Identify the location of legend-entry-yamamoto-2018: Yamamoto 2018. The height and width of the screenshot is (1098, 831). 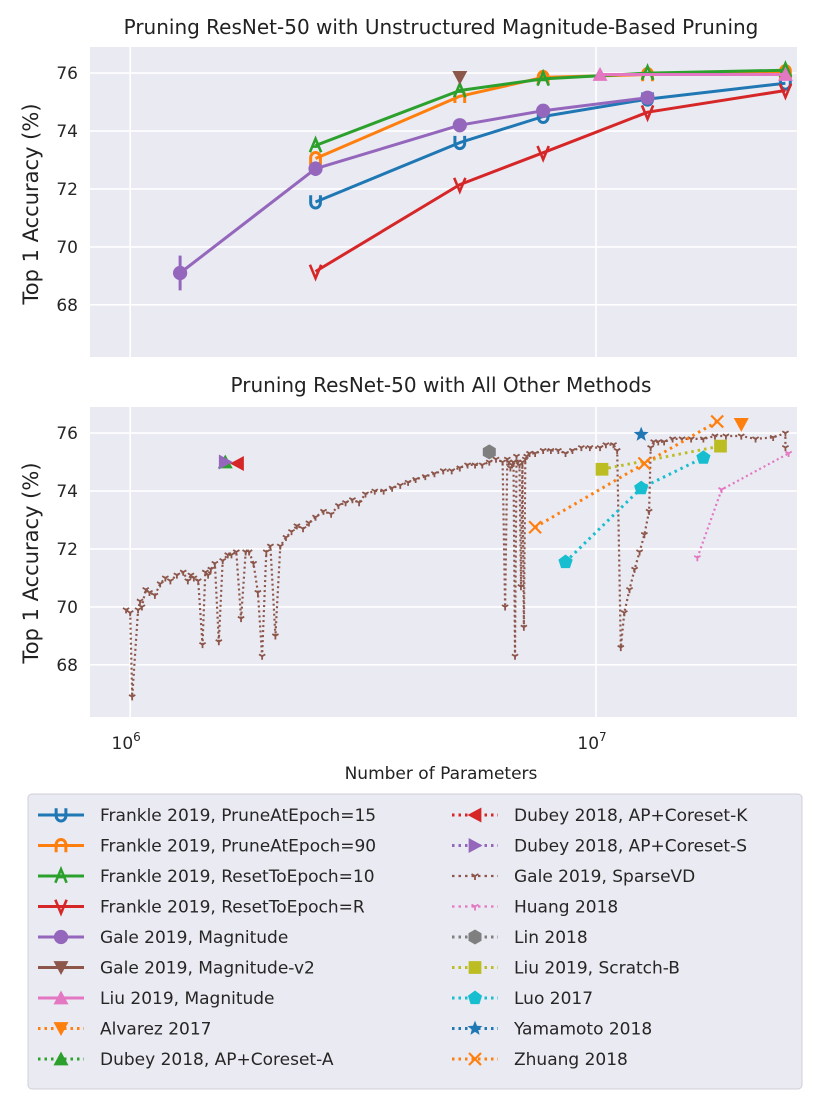
(552, 1030).